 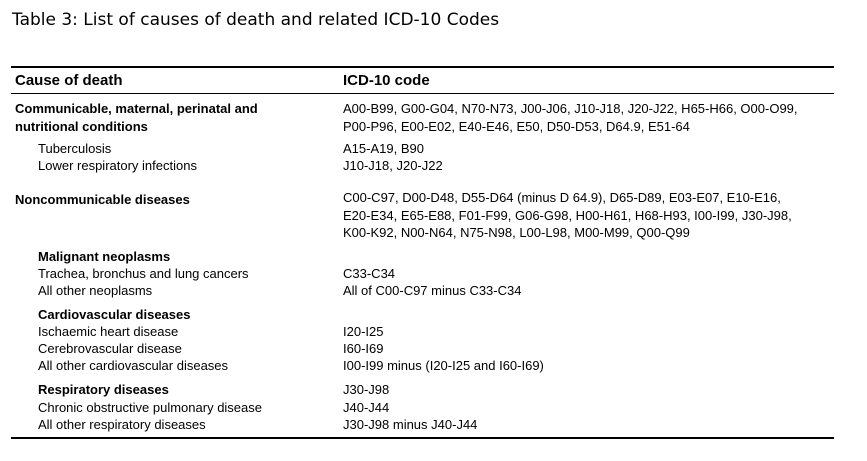 What do you see at coordinates (117, 165) in the screenshot?
I see `cause-lower-respiratory: Lower respiratory infections` at bounding box center [117, 165].